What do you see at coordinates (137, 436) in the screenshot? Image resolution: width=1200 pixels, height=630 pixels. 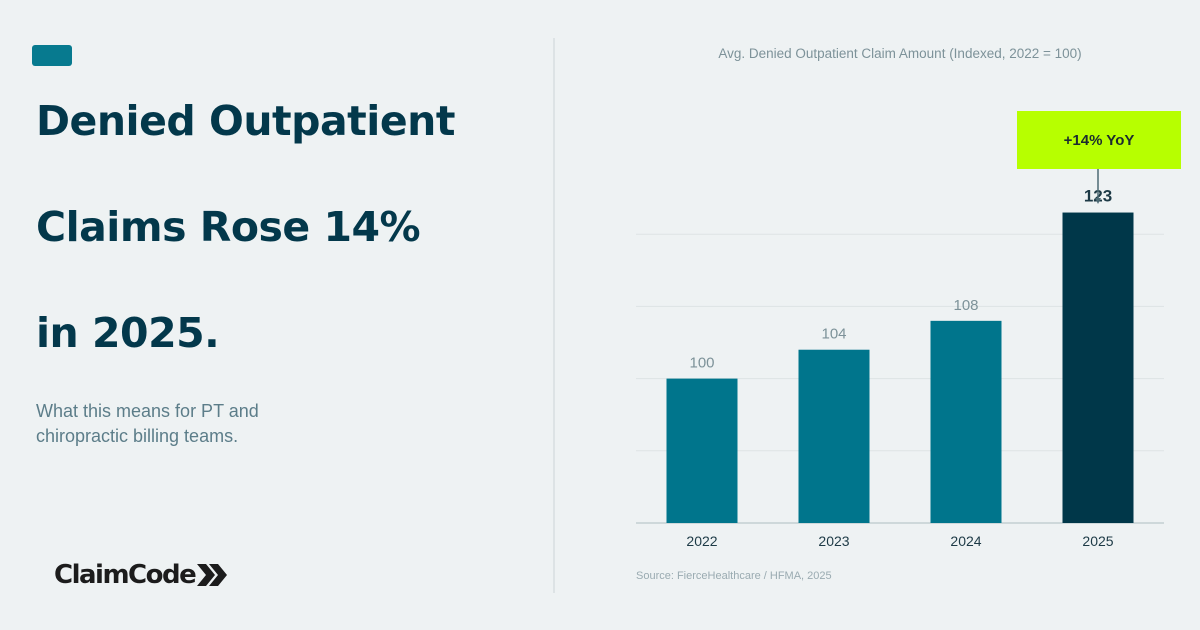 I see `subtitle-line-2: chiropractic billing teams.` at bounding box center [137, 436].